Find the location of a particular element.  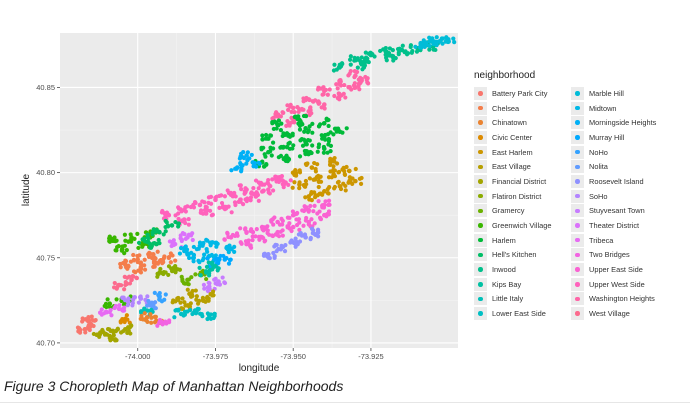

legend-item: Theater District is located at coordinates (623, 225).